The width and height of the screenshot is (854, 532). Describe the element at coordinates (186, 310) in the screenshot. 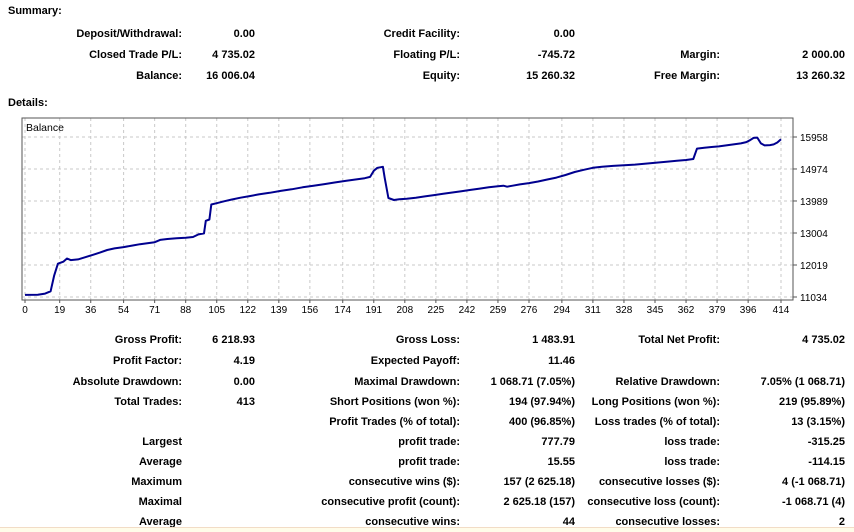

I see `x-axis-tick-label: 88` at that location.